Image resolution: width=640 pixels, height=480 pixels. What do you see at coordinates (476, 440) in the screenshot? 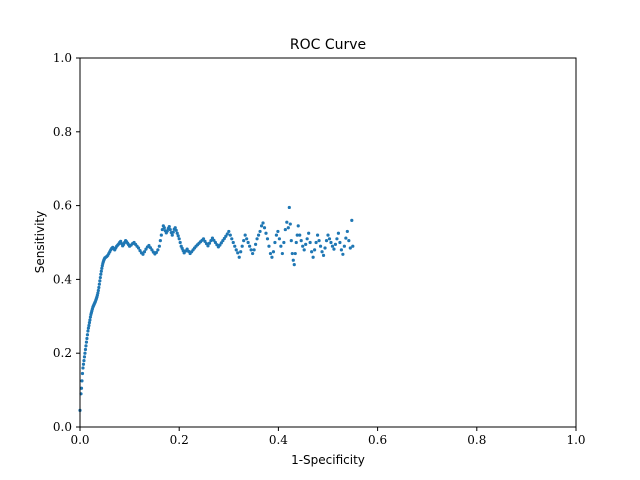
I see `x-tick-label: 0.8` at bounding box center [476, 440].